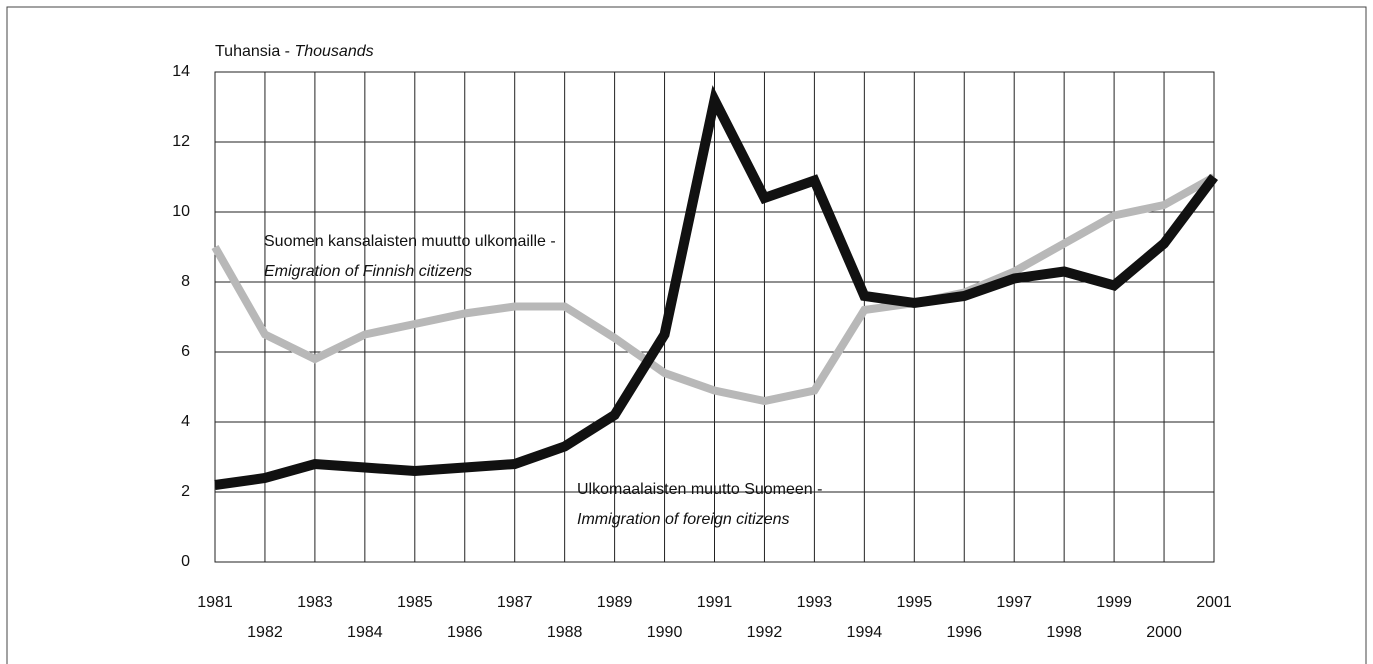 This screenshot has width=1373, height=664. I want to click on y-tick-label: 12, so click(181, 141).